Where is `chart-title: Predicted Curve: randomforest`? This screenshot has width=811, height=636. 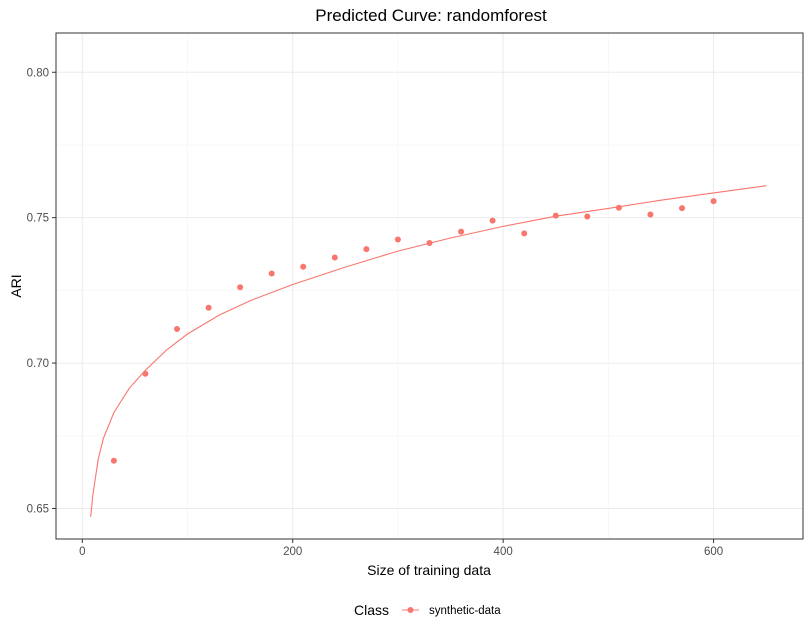
chart-title: Predicted Curve: randomforest is located at coordinates (431, 15).